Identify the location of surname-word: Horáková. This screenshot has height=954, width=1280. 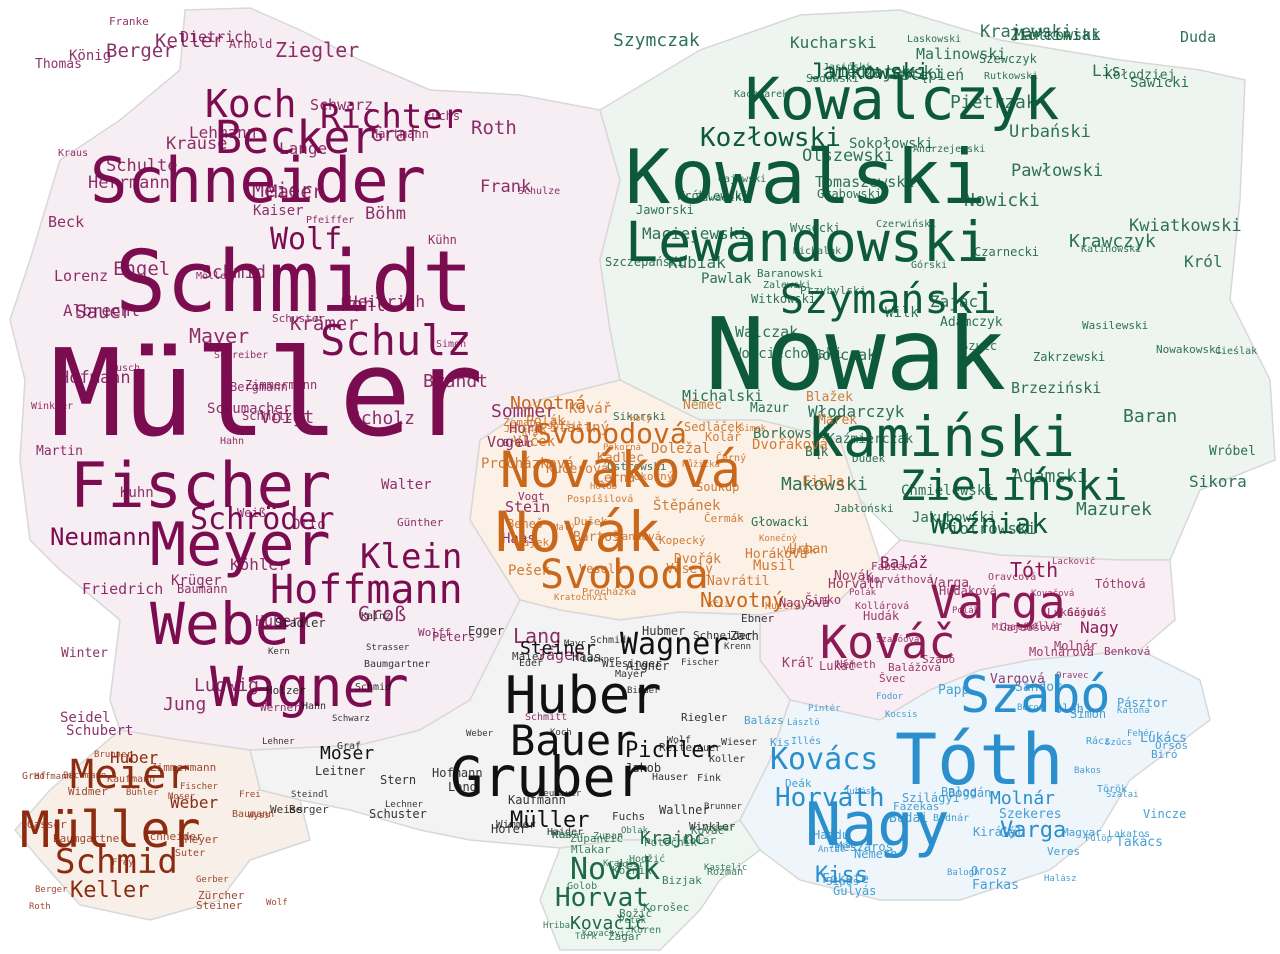
(776, 554).